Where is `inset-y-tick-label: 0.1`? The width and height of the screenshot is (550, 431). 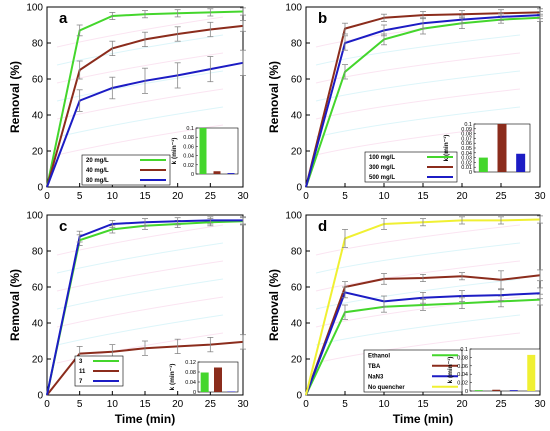 inset-y-tick-label: 0.1 is located at coordinates (190, 129).